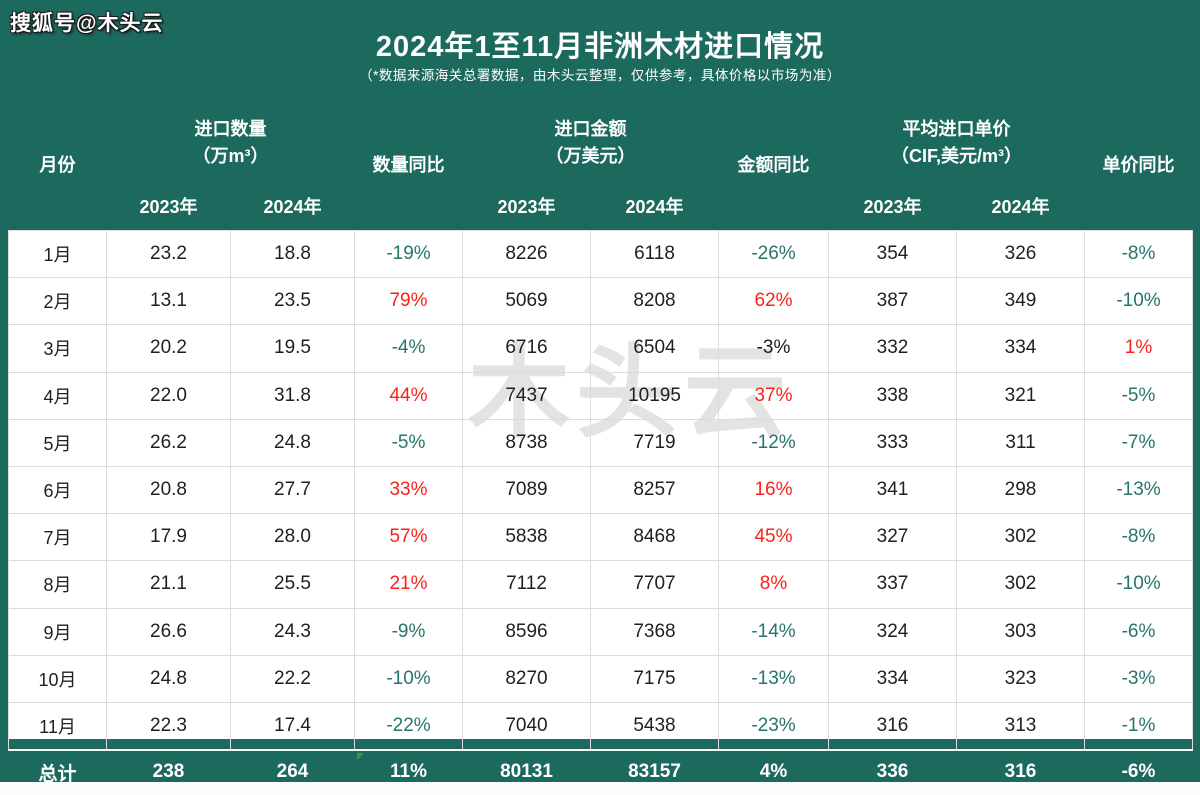  I want to click on year-header-amt-2023: 2023年, so click(526, 207).